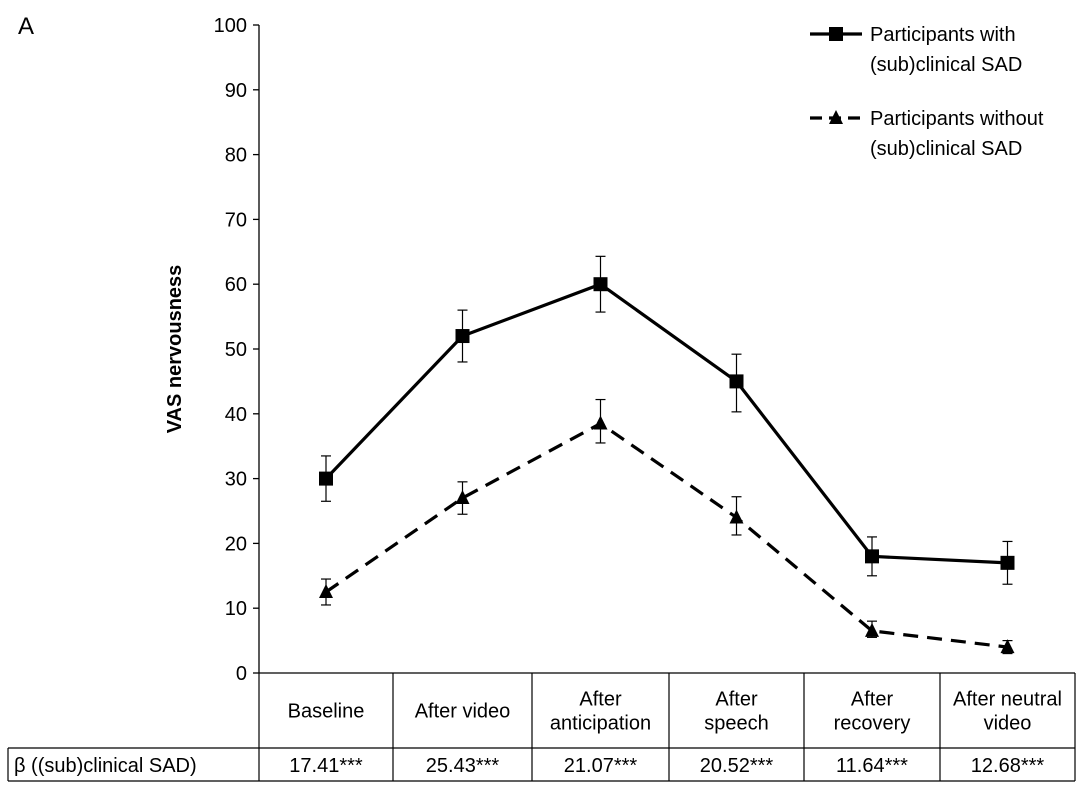  I want to click on y-tick-label: 20, so click(236, 544).